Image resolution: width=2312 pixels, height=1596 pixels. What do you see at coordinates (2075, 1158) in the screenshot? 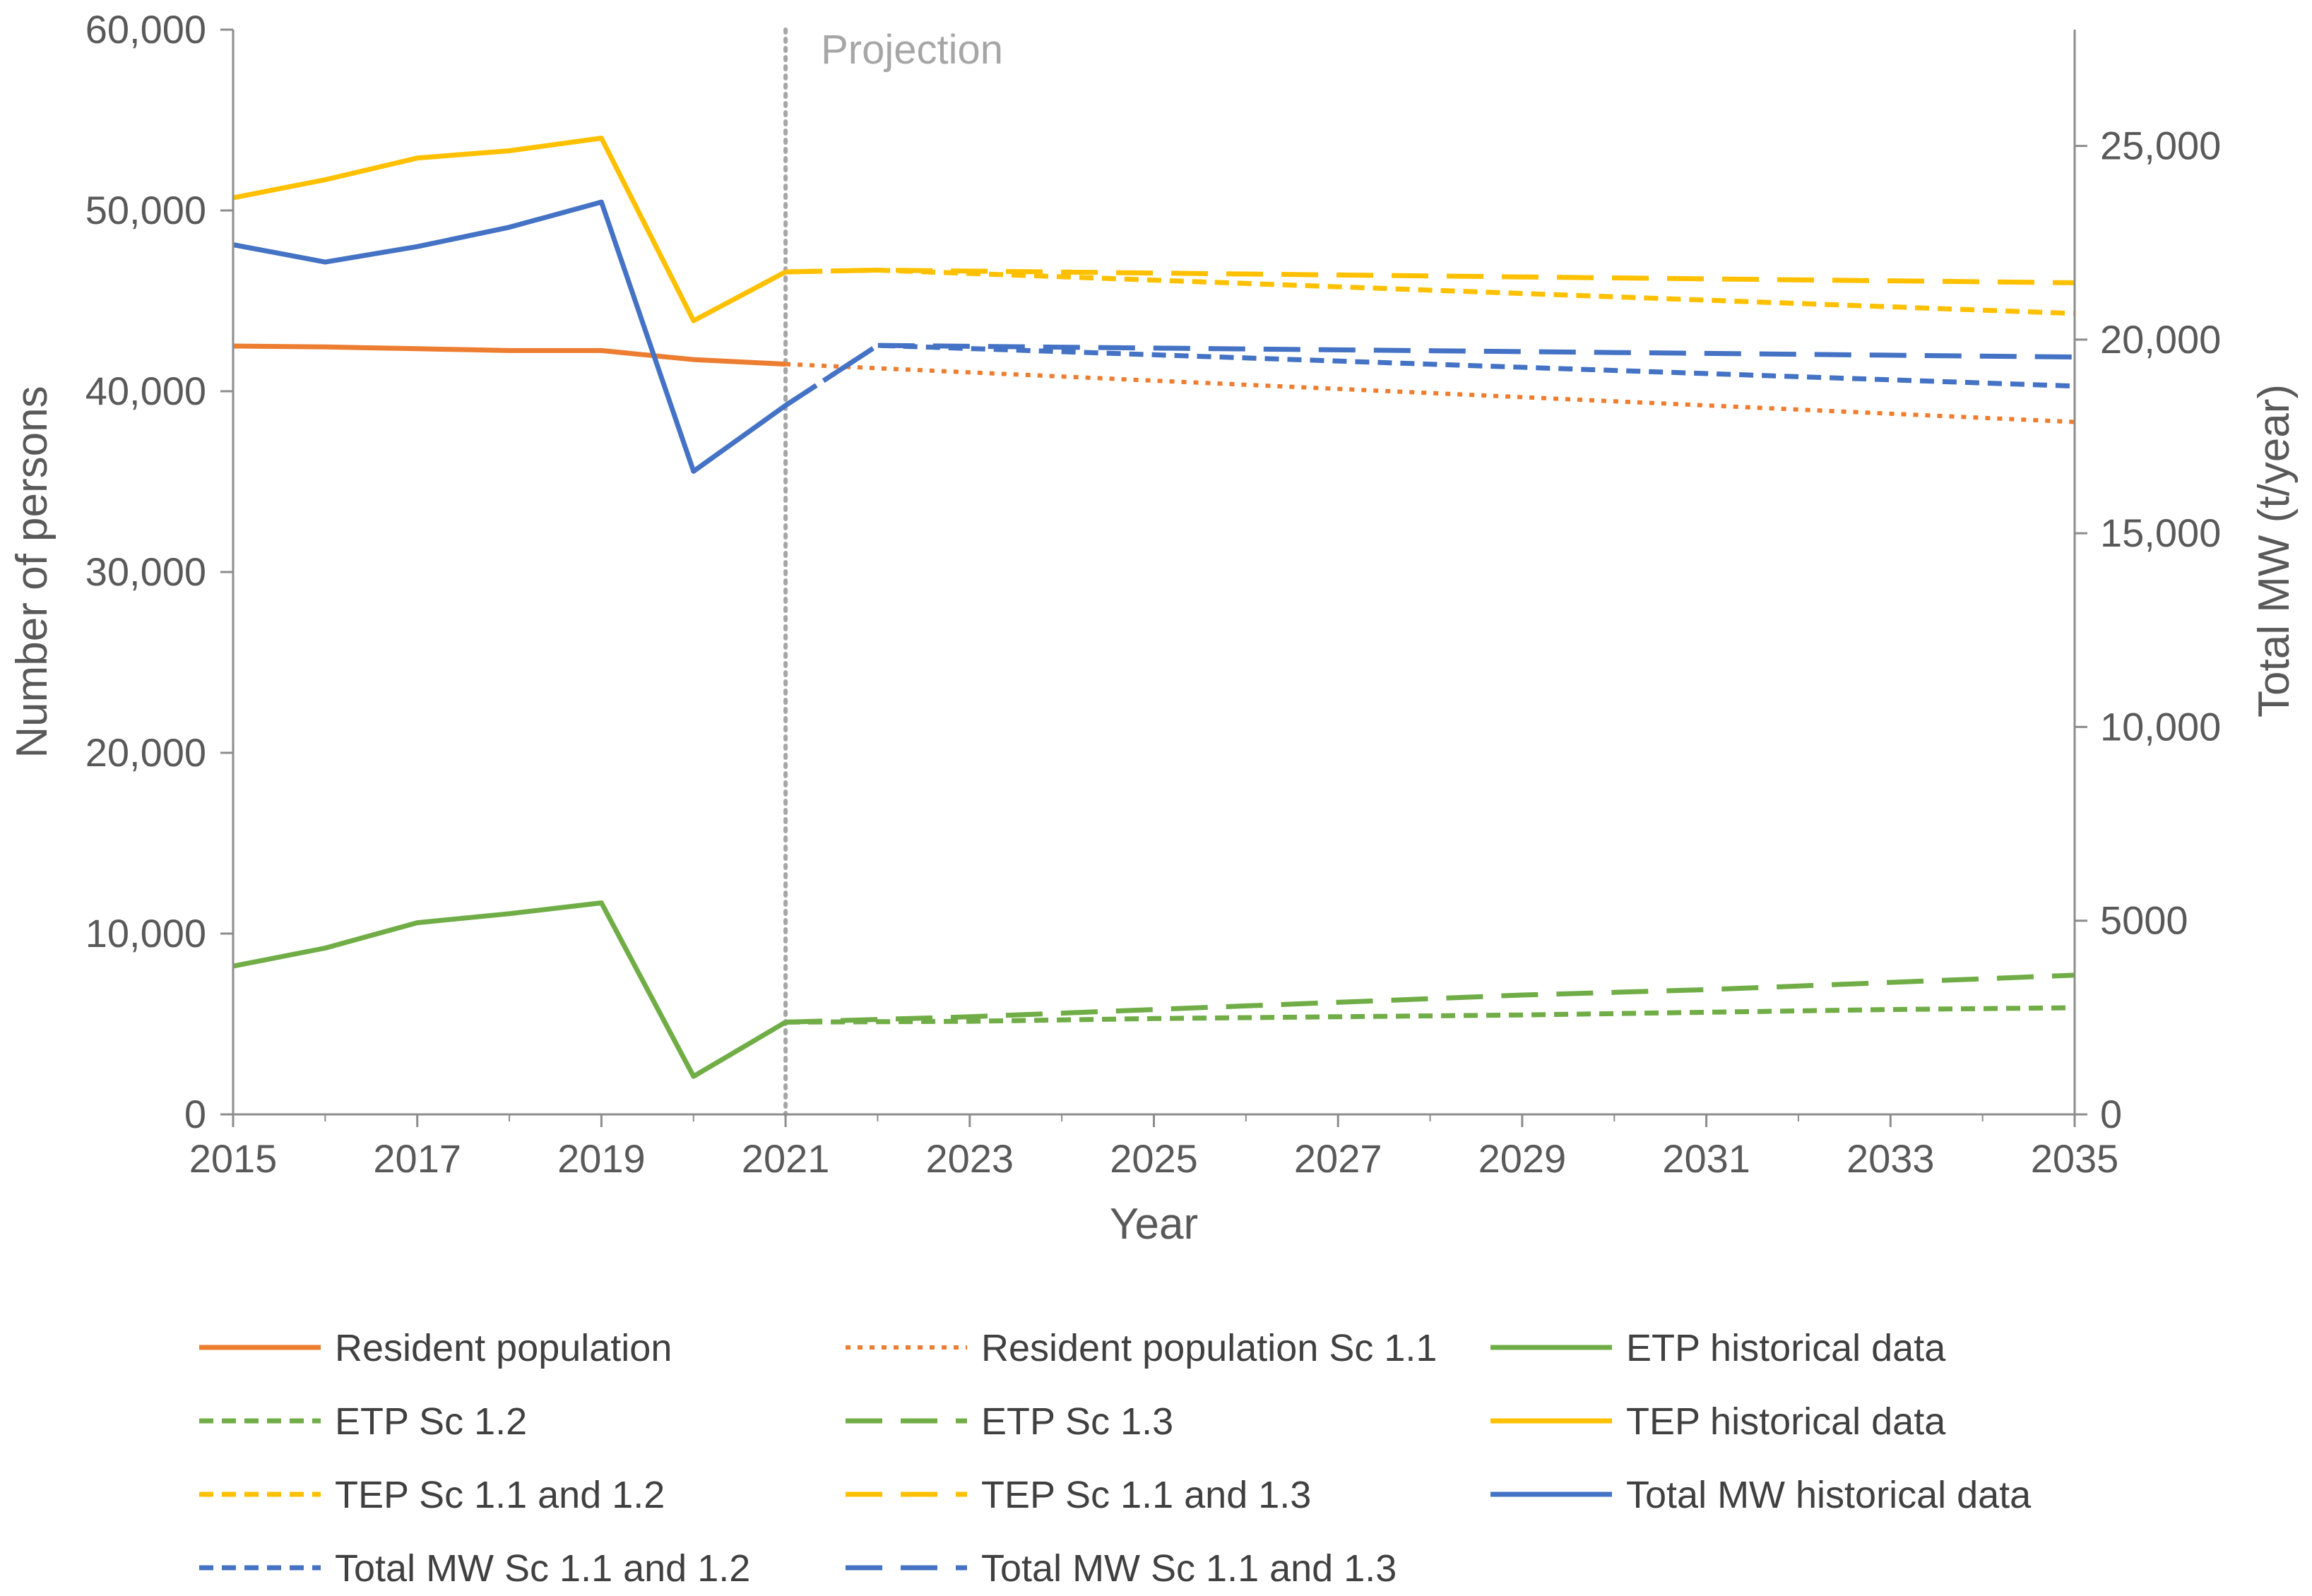
I see `x-tick-label: 2035` at bounding box center [2075, 1158].